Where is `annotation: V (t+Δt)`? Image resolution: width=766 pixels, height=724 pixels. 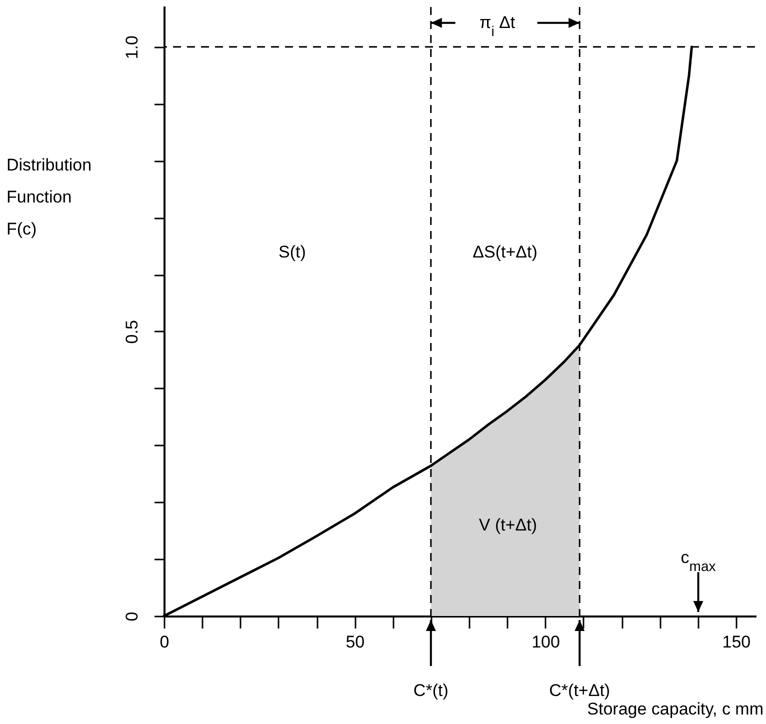
annotation: V (t+Δt) is located at coordinates (508, 524).